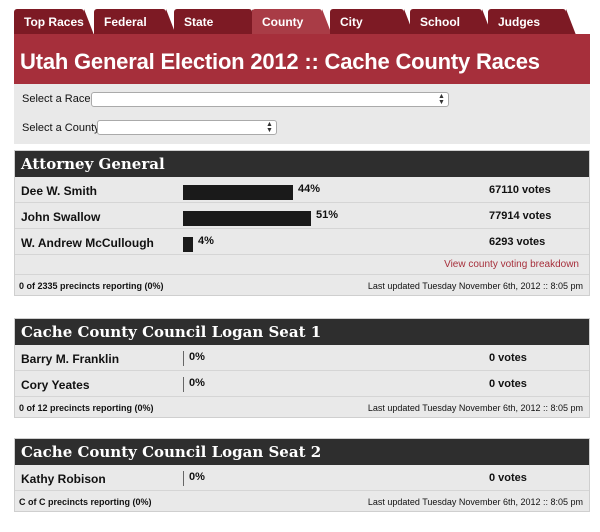 The height and width of the screenshot is (532, 600). Describe the element at coordinates (62, 128) in the screenshot. I see `county-select-label: Select a County:` at that location.